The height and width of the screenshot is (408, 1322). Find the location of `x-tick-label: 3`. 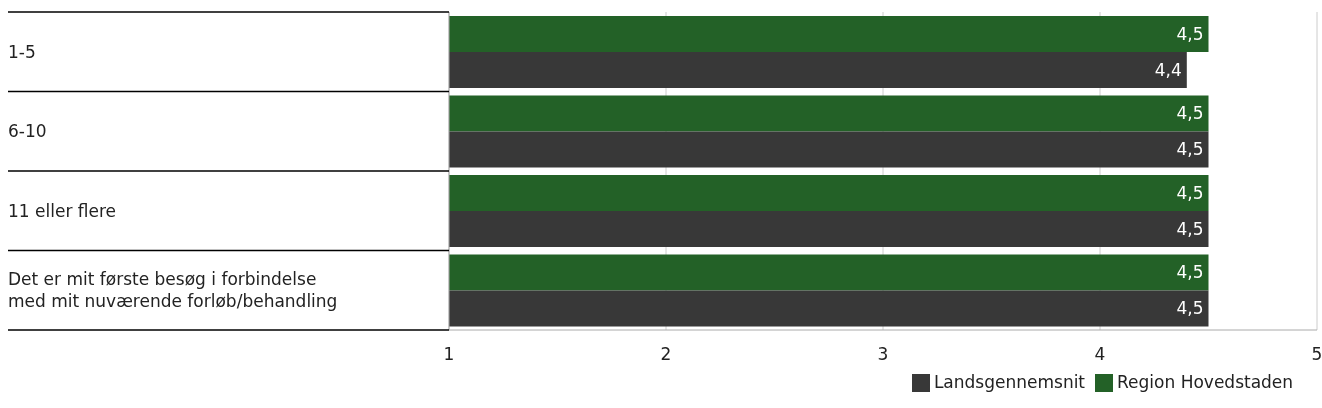

x-tick-label: 3 is located at coordinates (883, 354).